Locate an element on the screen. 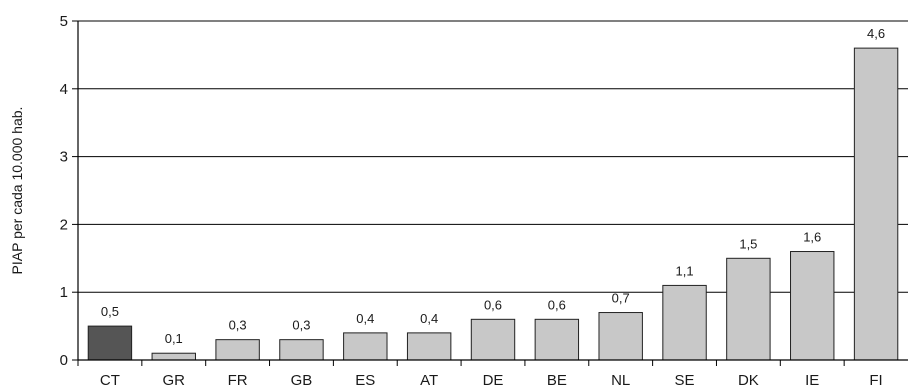 The width and height of the screenshot is (909, 390). bar-de is located at coordinates (493, 339).